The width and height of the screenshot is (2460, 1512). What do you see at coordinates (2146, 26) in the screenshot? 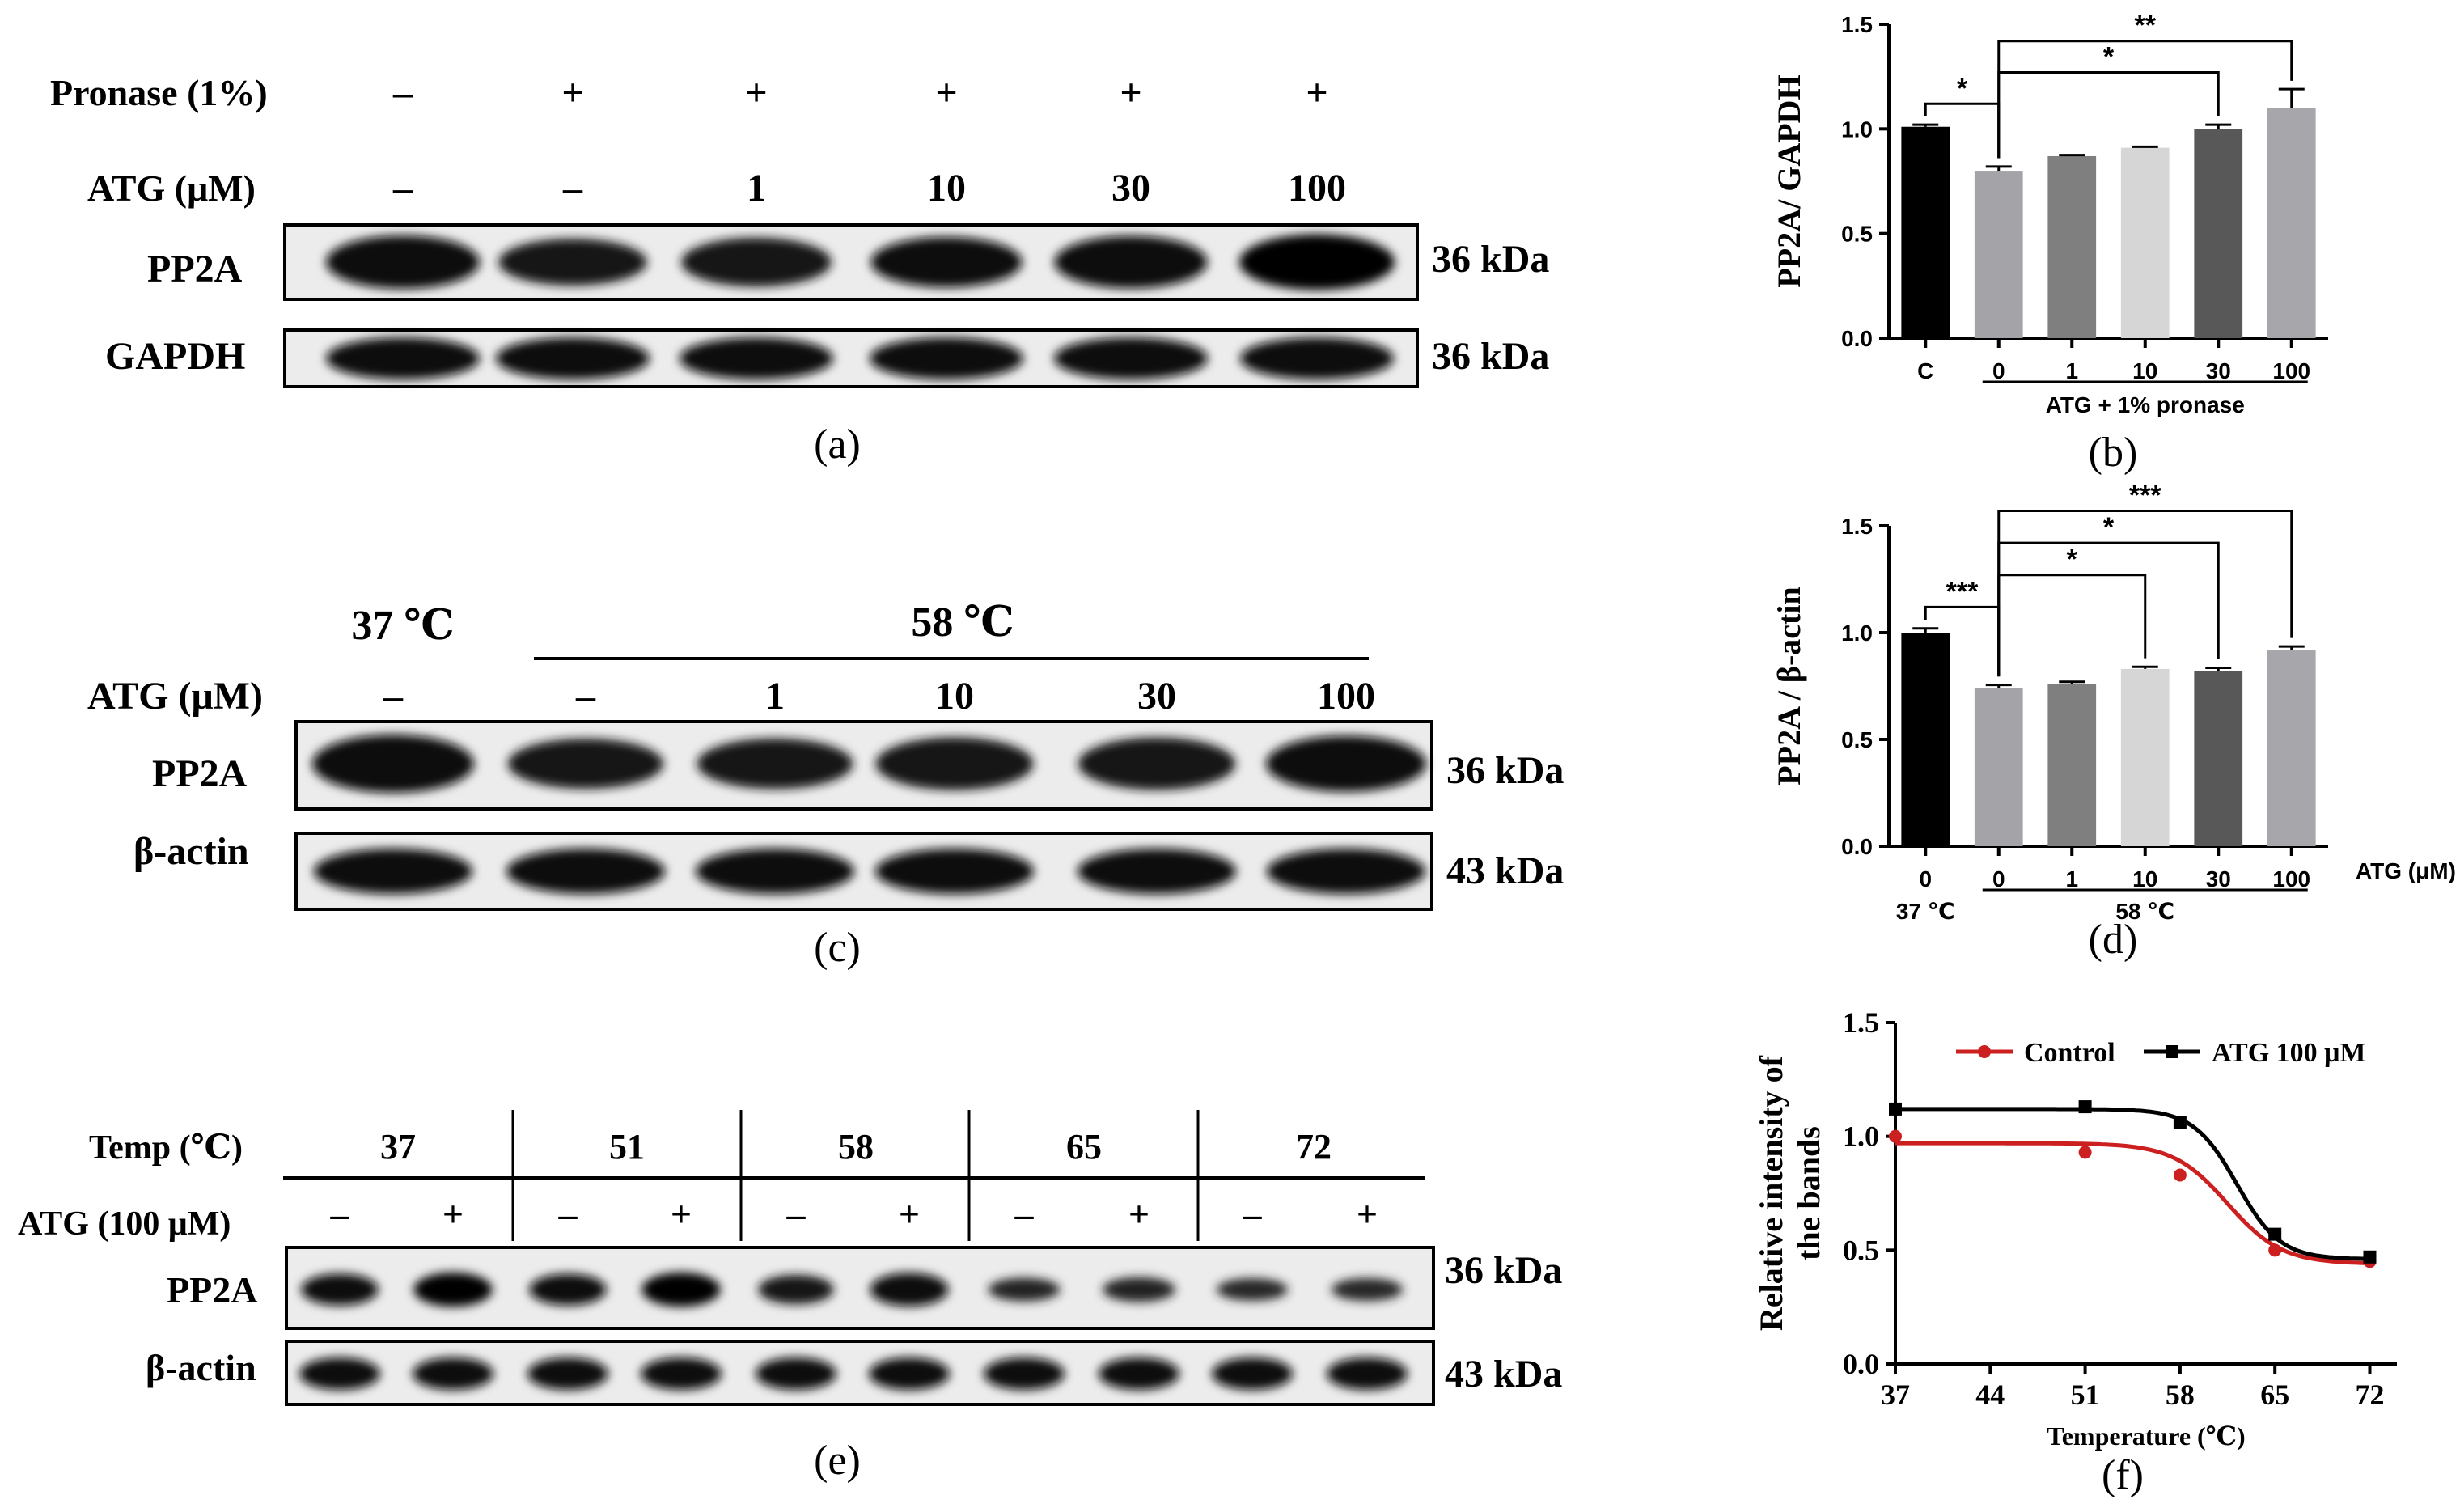
I see `significance-label: **` at bounding box center [2146, 26].